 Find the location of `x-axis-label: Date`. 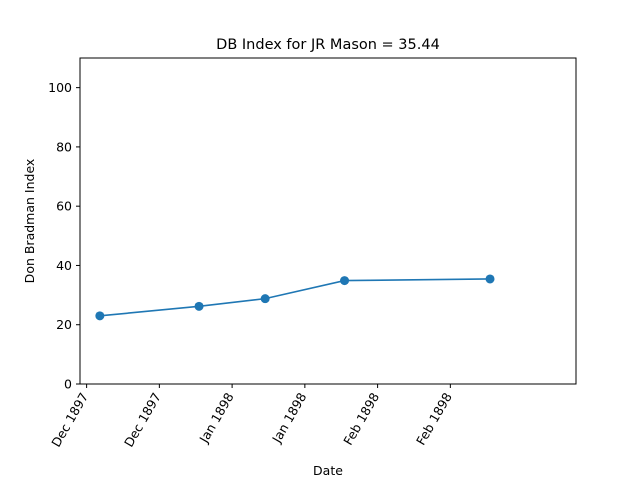

x-axis-label: Date is located at coordinates (328, 470).